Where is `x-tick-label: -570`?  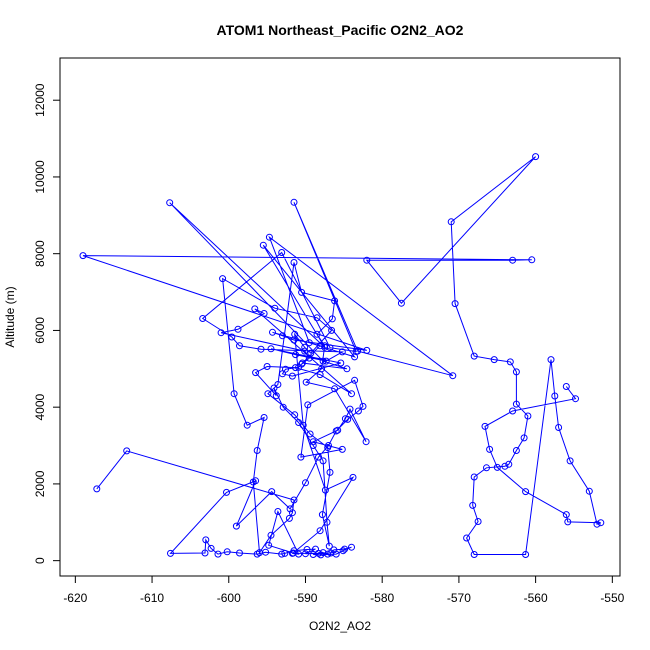 x-tick-label: -570 is located at coordinates (459, 598).